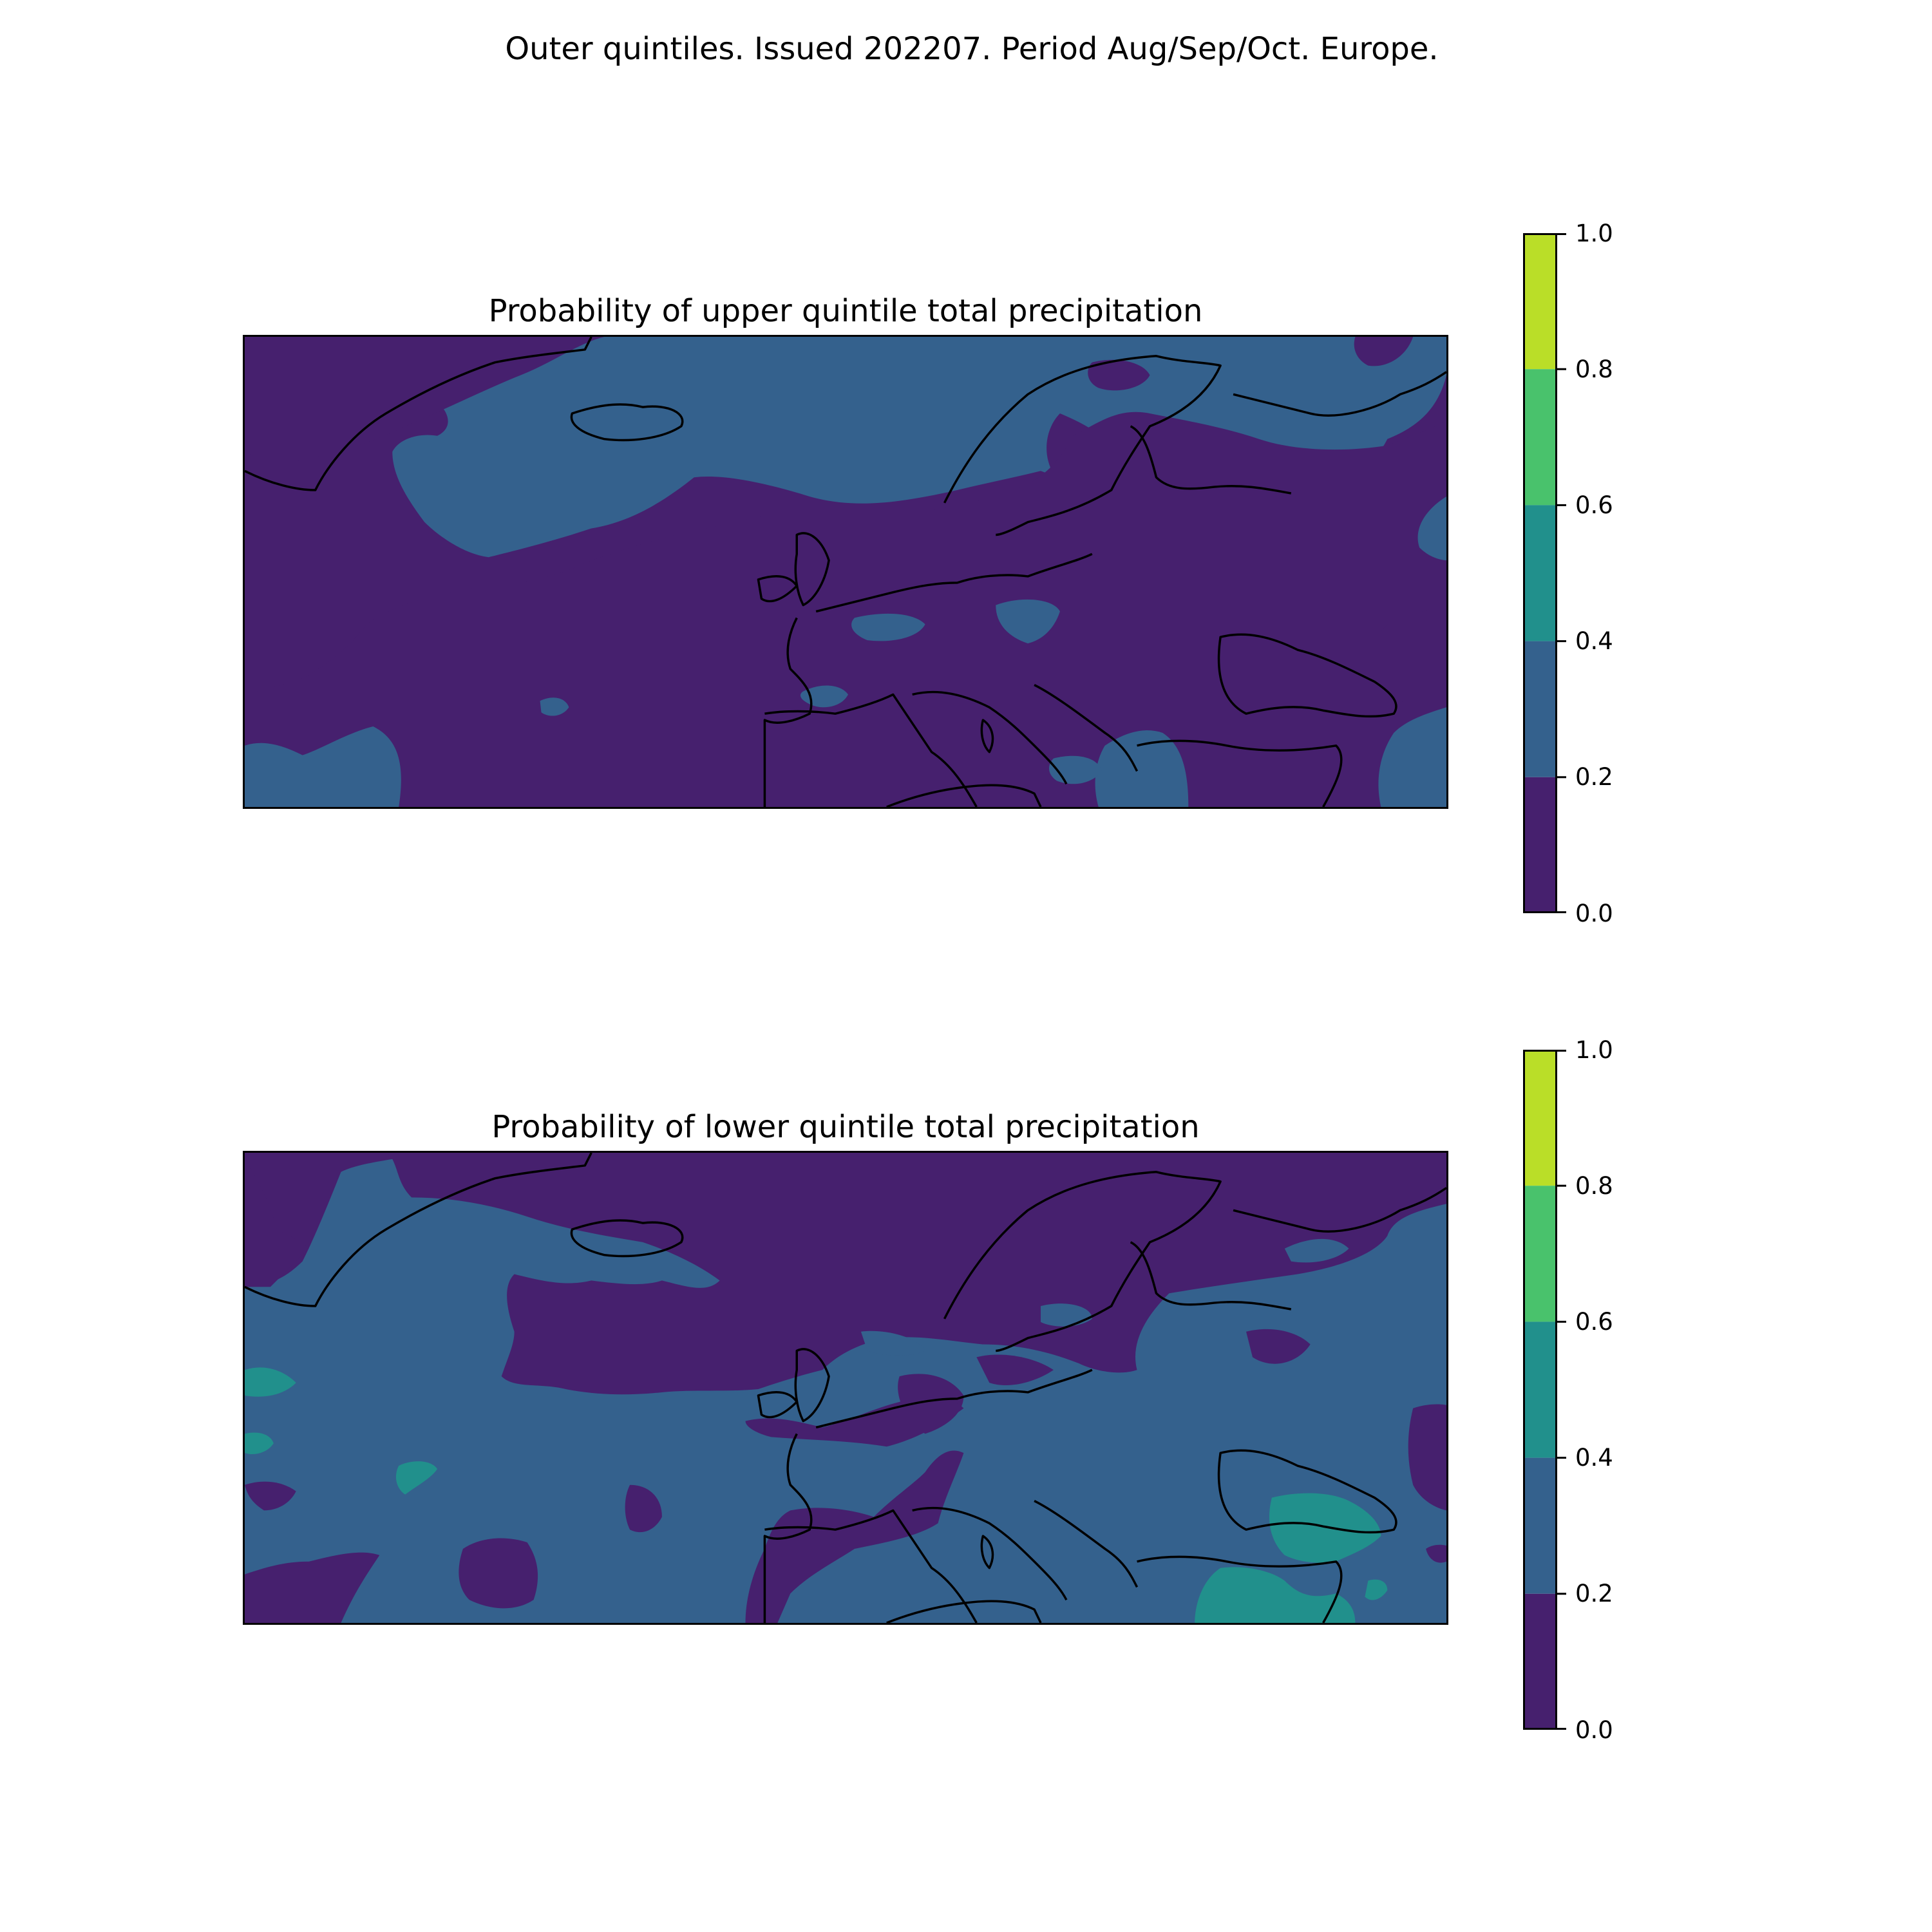 Image resolution: width=1932 pixels, height=1932 pixels. I want to click on upper-colorbar-tick: 1.0, so click(1594, 233).